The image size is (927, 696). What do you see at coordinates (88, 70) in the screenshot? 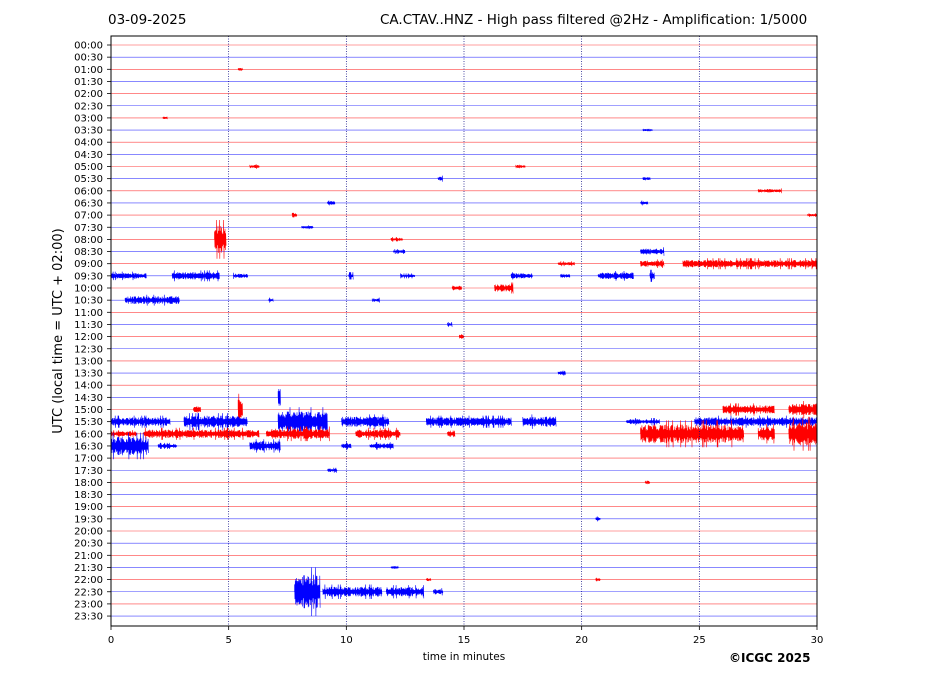
I see `y-tick-label: 01:00` at bounding box center [88, 70].